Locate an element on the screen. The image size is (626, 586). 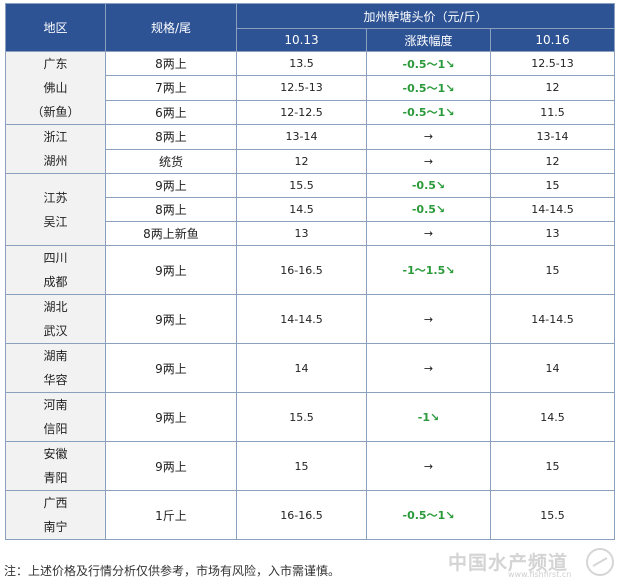
table-row: 广东 佛山 （新鱼） 8两上 13.5 -0.5～1↘ 12.5-13 is located at coordinates (310, 87).